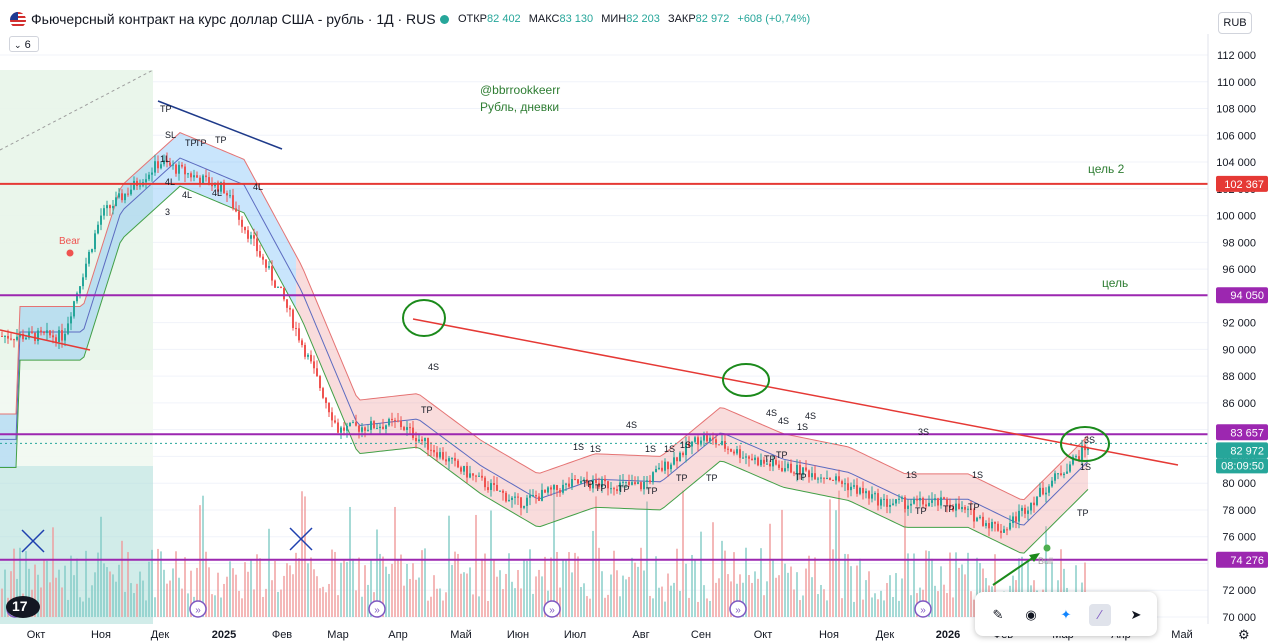  Describe the element at coordinates (977, 475) in the screenshot. I see `signal-label: 1S` at that location.